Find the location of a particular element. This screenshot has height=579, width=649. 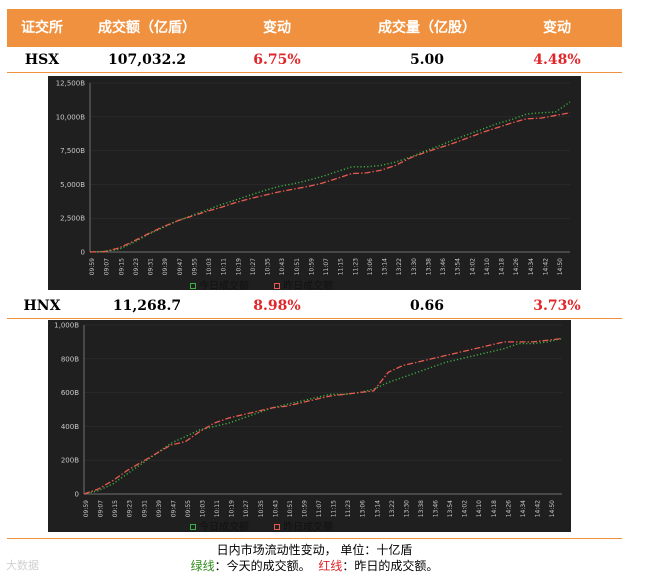

table-header: 证交所 成交额（亿盾） 变动 成交量（亿股） 变动 is located at coordinates (314, 28).